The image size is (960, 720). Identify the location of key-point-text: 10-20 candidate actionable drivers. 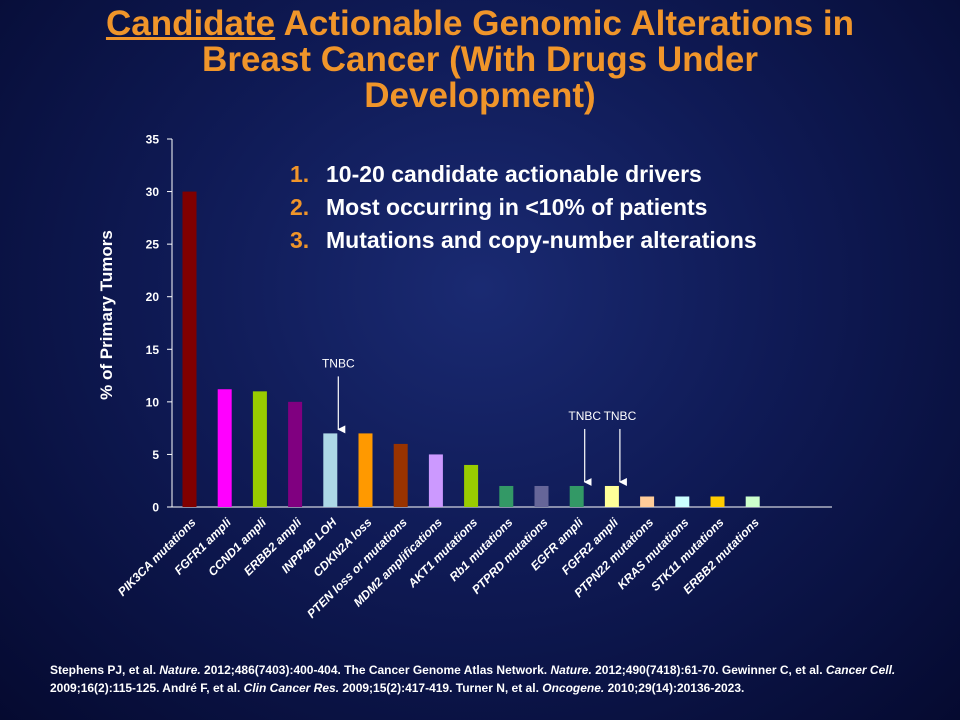
(514, 174).